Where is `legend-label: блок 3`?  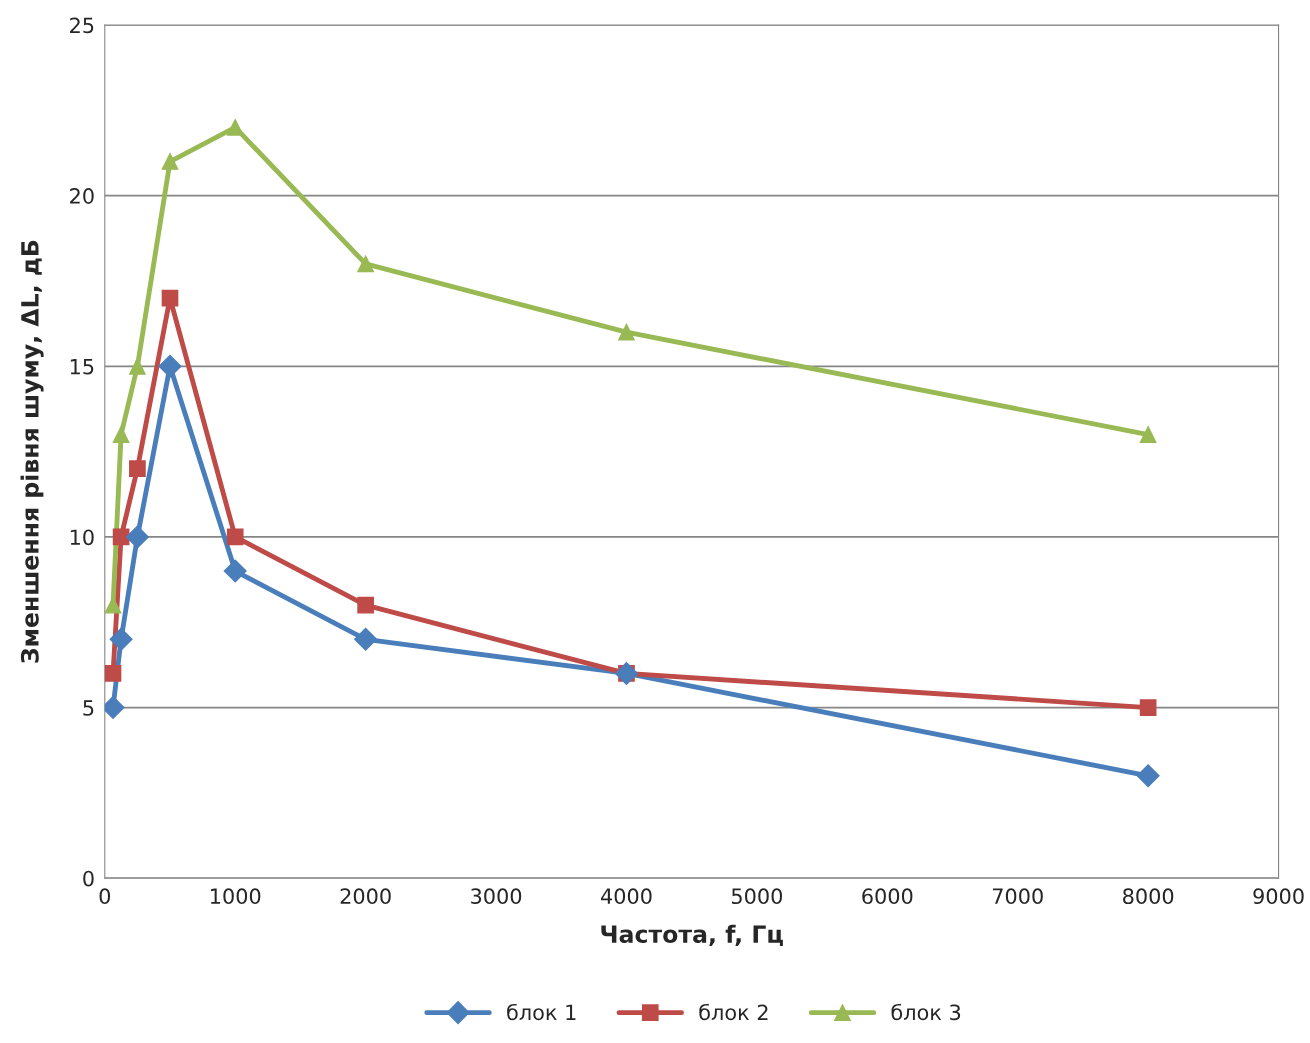
legend-label: блок 3 is located at coordinates (926, 1012).